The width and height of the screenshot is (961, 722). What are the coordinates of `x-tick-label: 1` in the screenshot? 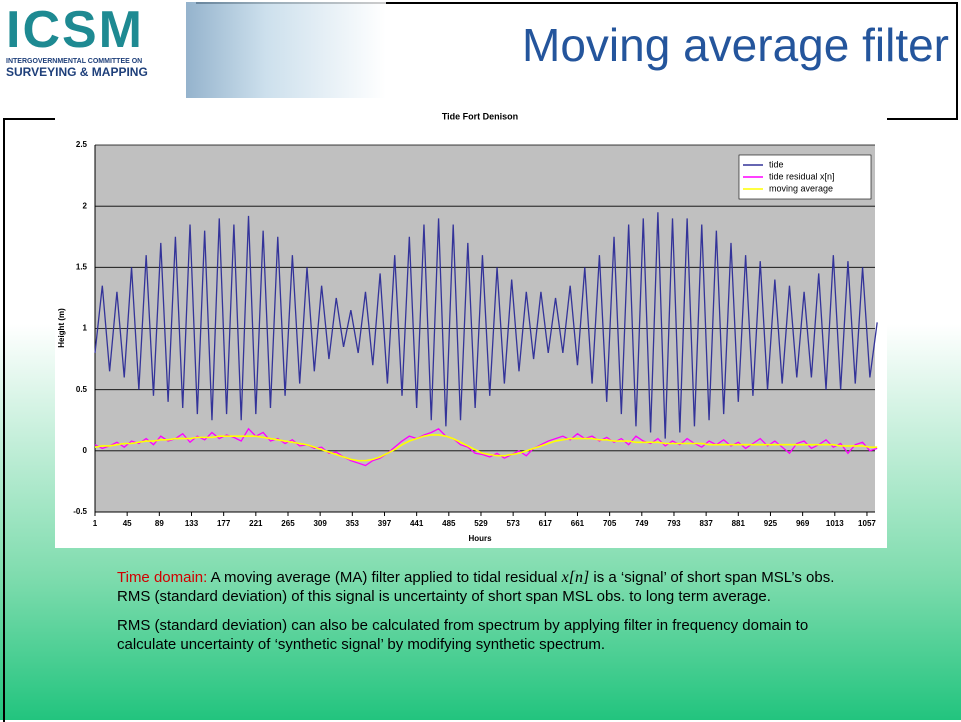 It's located at (95, 523).